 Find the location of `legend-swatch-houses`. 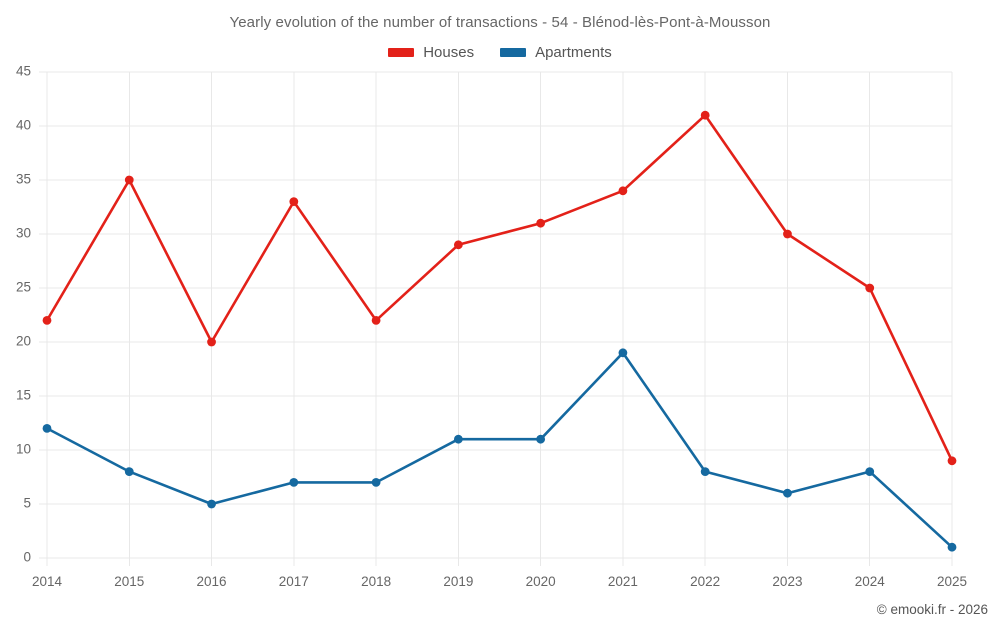

legend-swatch-houses is located at coordinates (401, 52).